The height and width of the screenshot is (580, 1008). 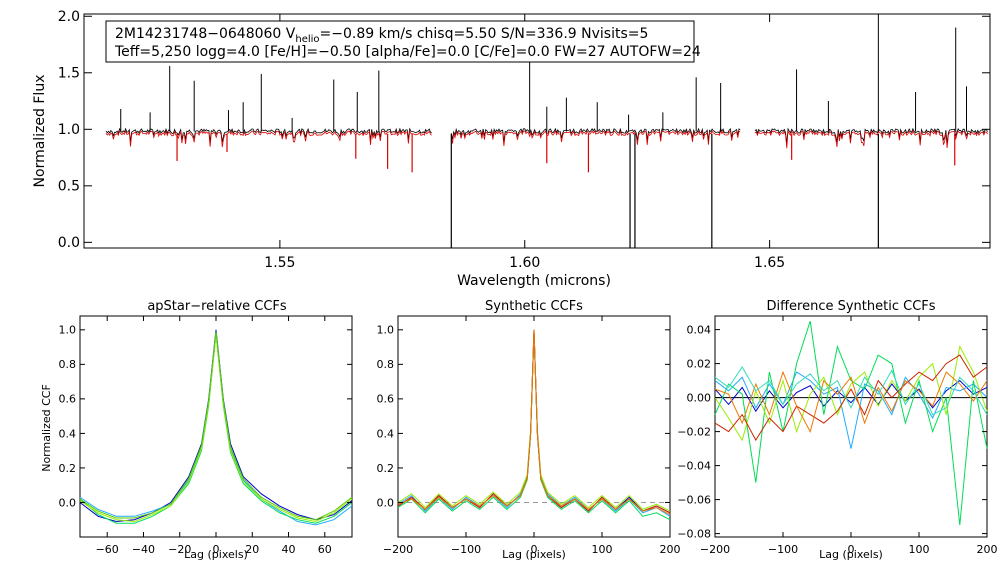 I want to click on difference-ccf-frame, so click(x=851, y=426).